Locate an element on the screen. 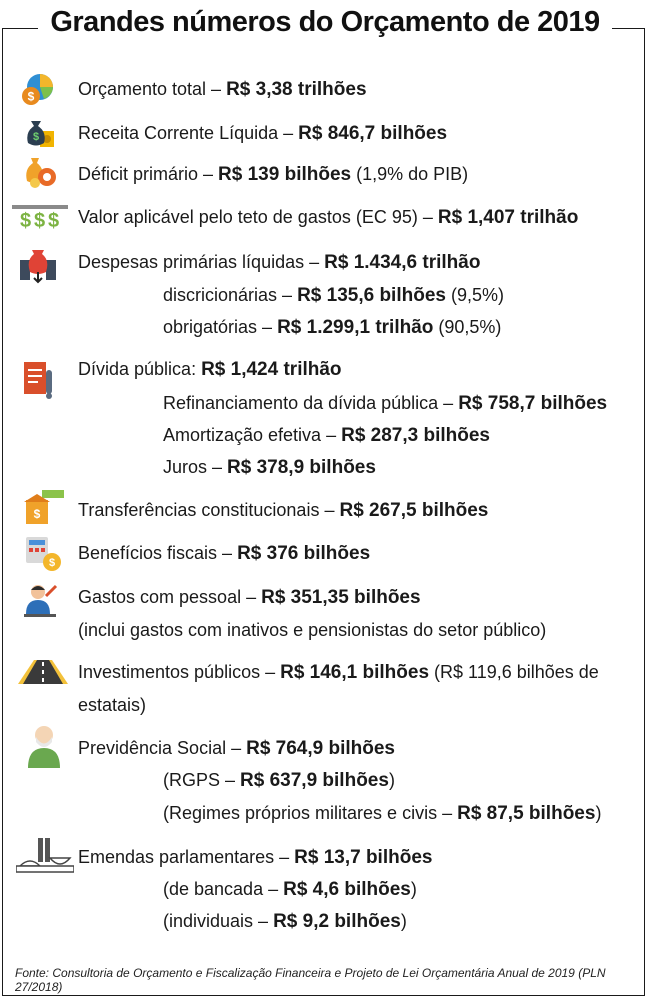 This screenshot has width=650, height=1001. money-bag-icon: $ is located at coordinates (40, 134).